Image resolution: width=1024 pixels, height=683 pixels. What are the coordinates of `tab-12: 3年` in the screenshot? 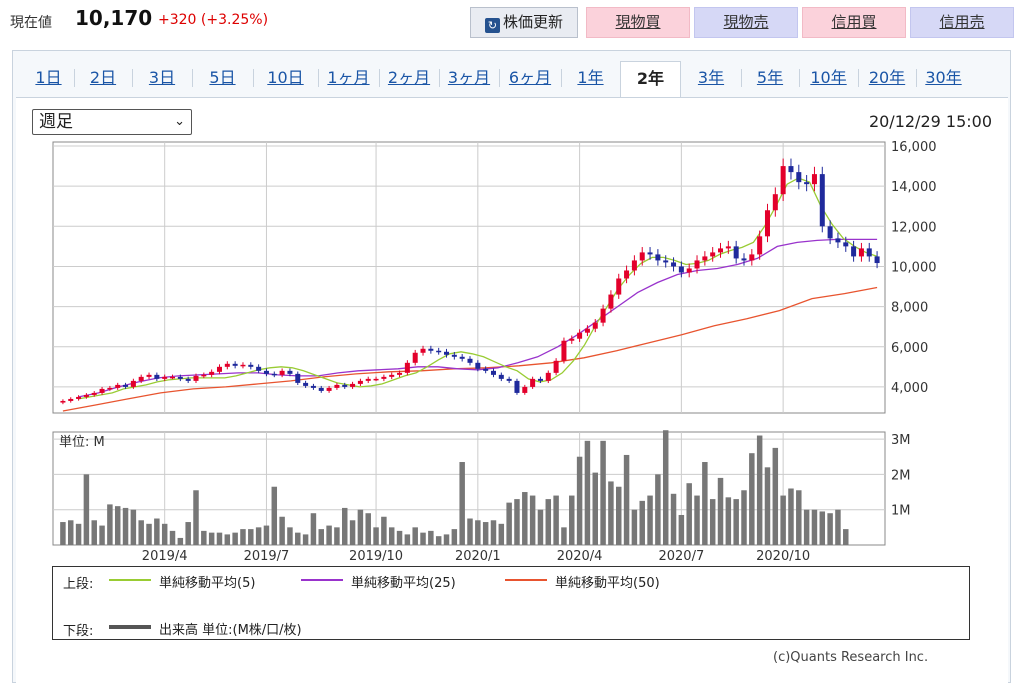 It's located at (711, 77).